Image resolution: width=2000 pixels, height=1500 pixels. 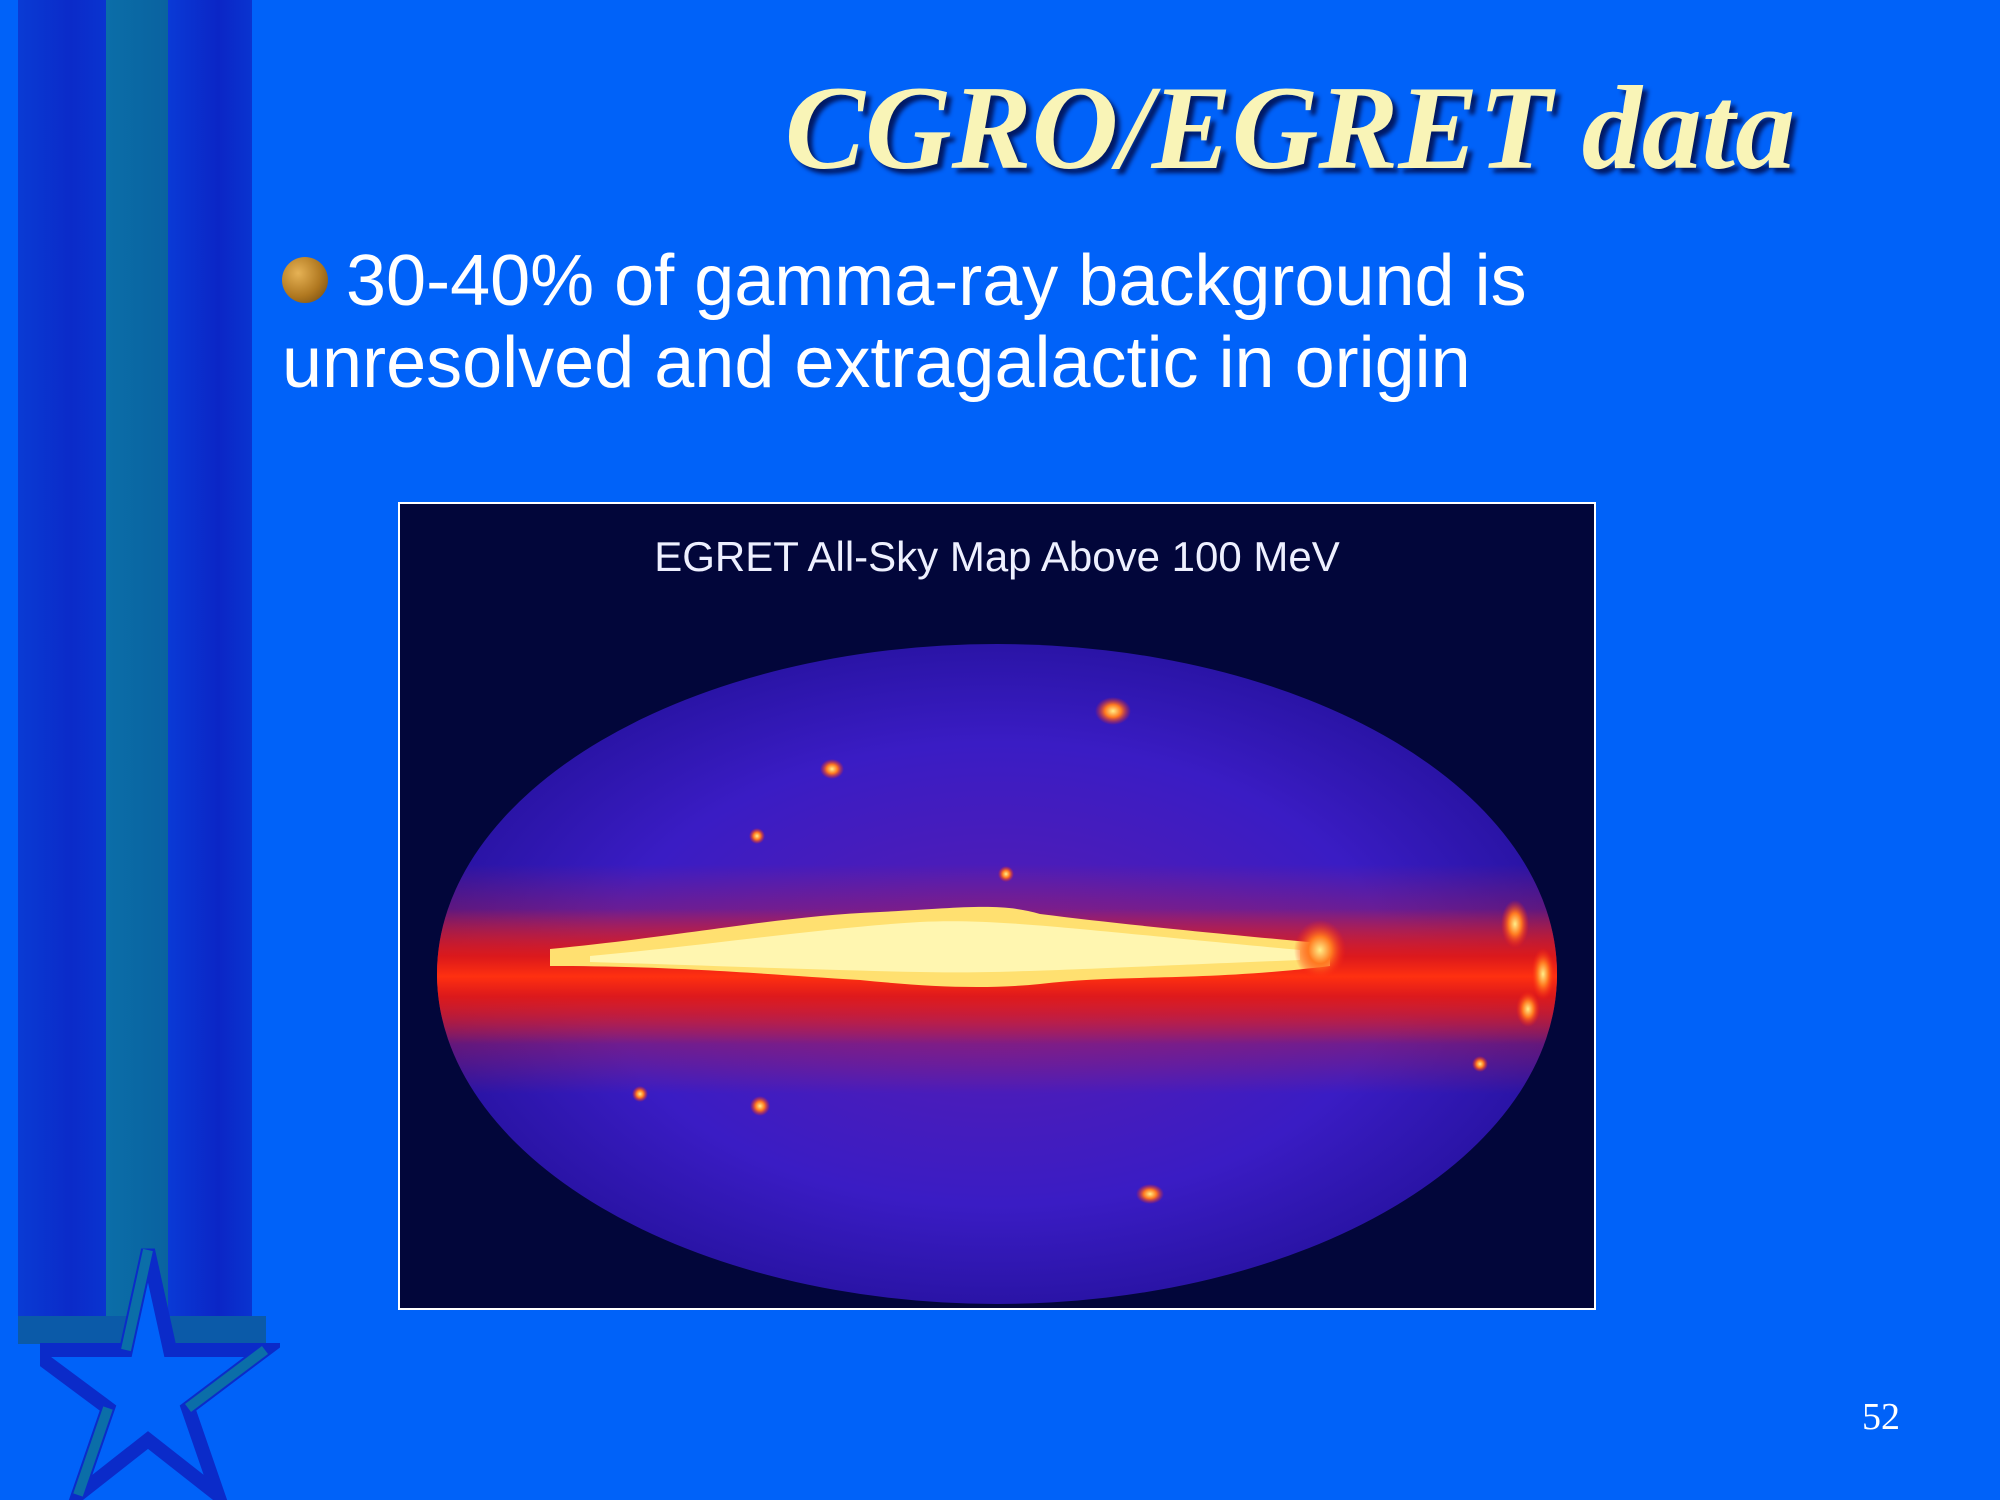 I want to click on bright-source, so click(x=1320, y=950).